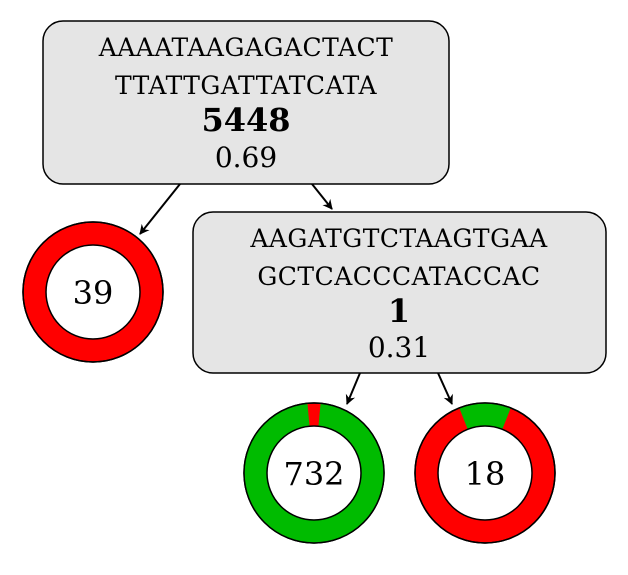 Image resolution: width=628 pixels, height=575 pixels. I want to click on leaf-right-count: 18, so click(485, 474).